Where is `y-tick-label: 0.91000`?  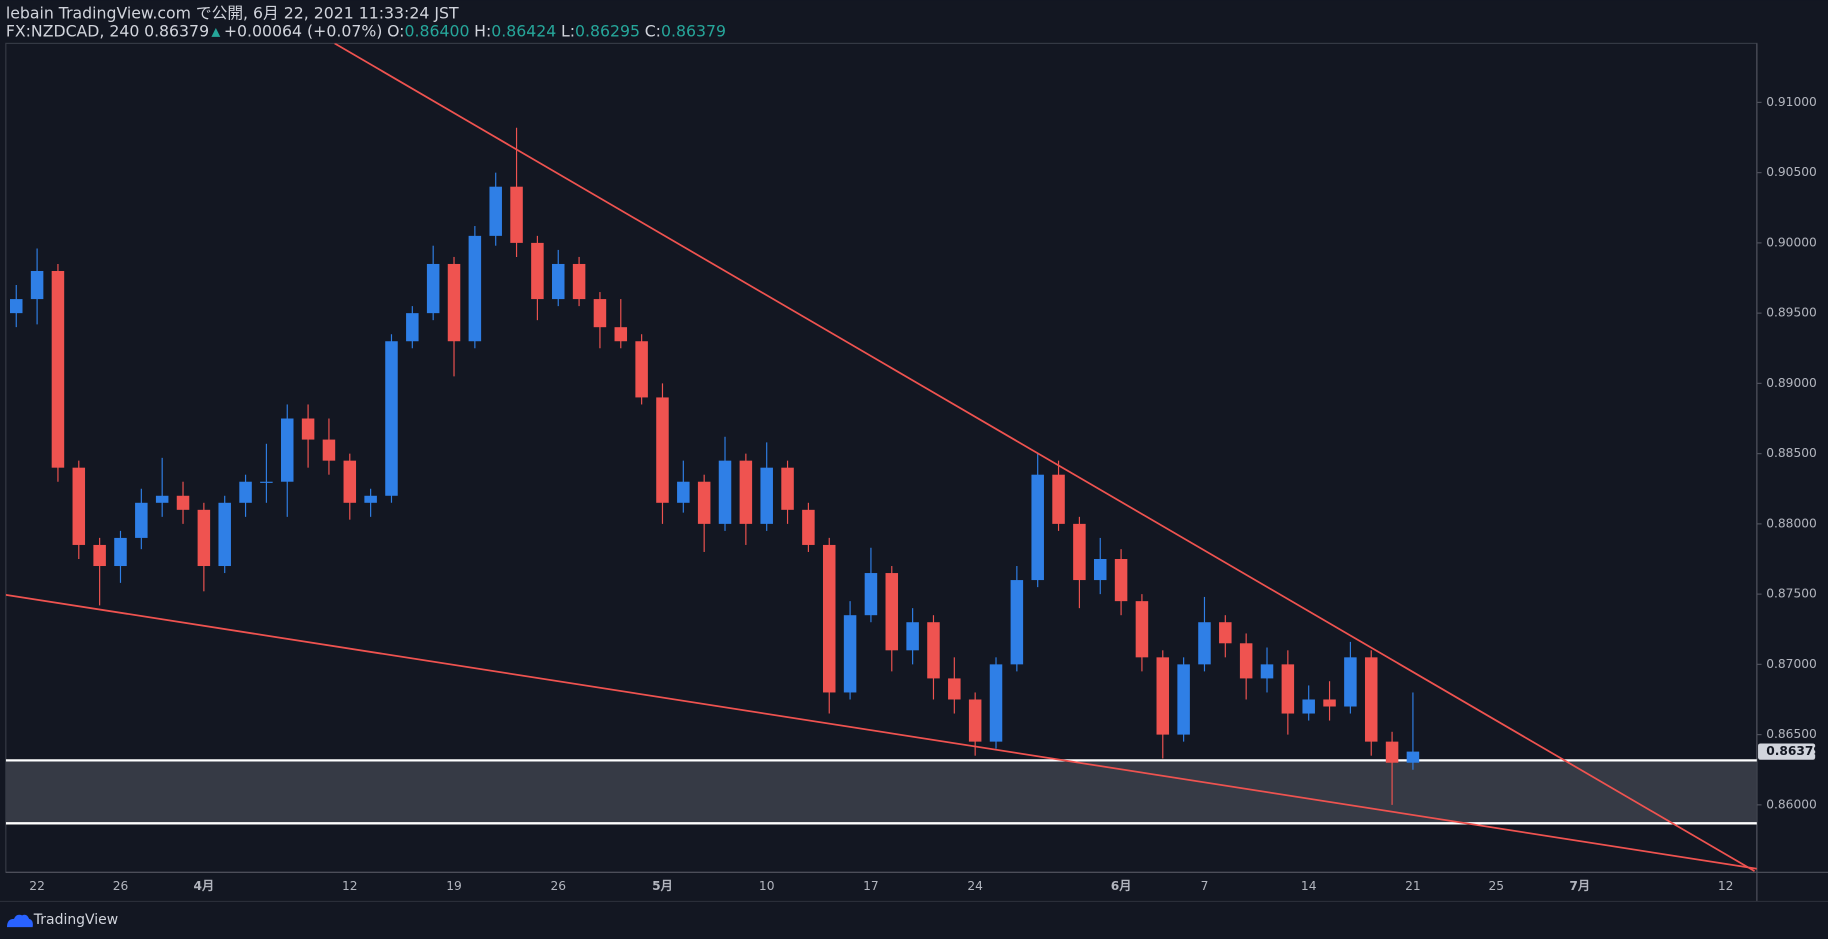 y-tick-label: 0.91000 is located at coordinates (1791, 102).